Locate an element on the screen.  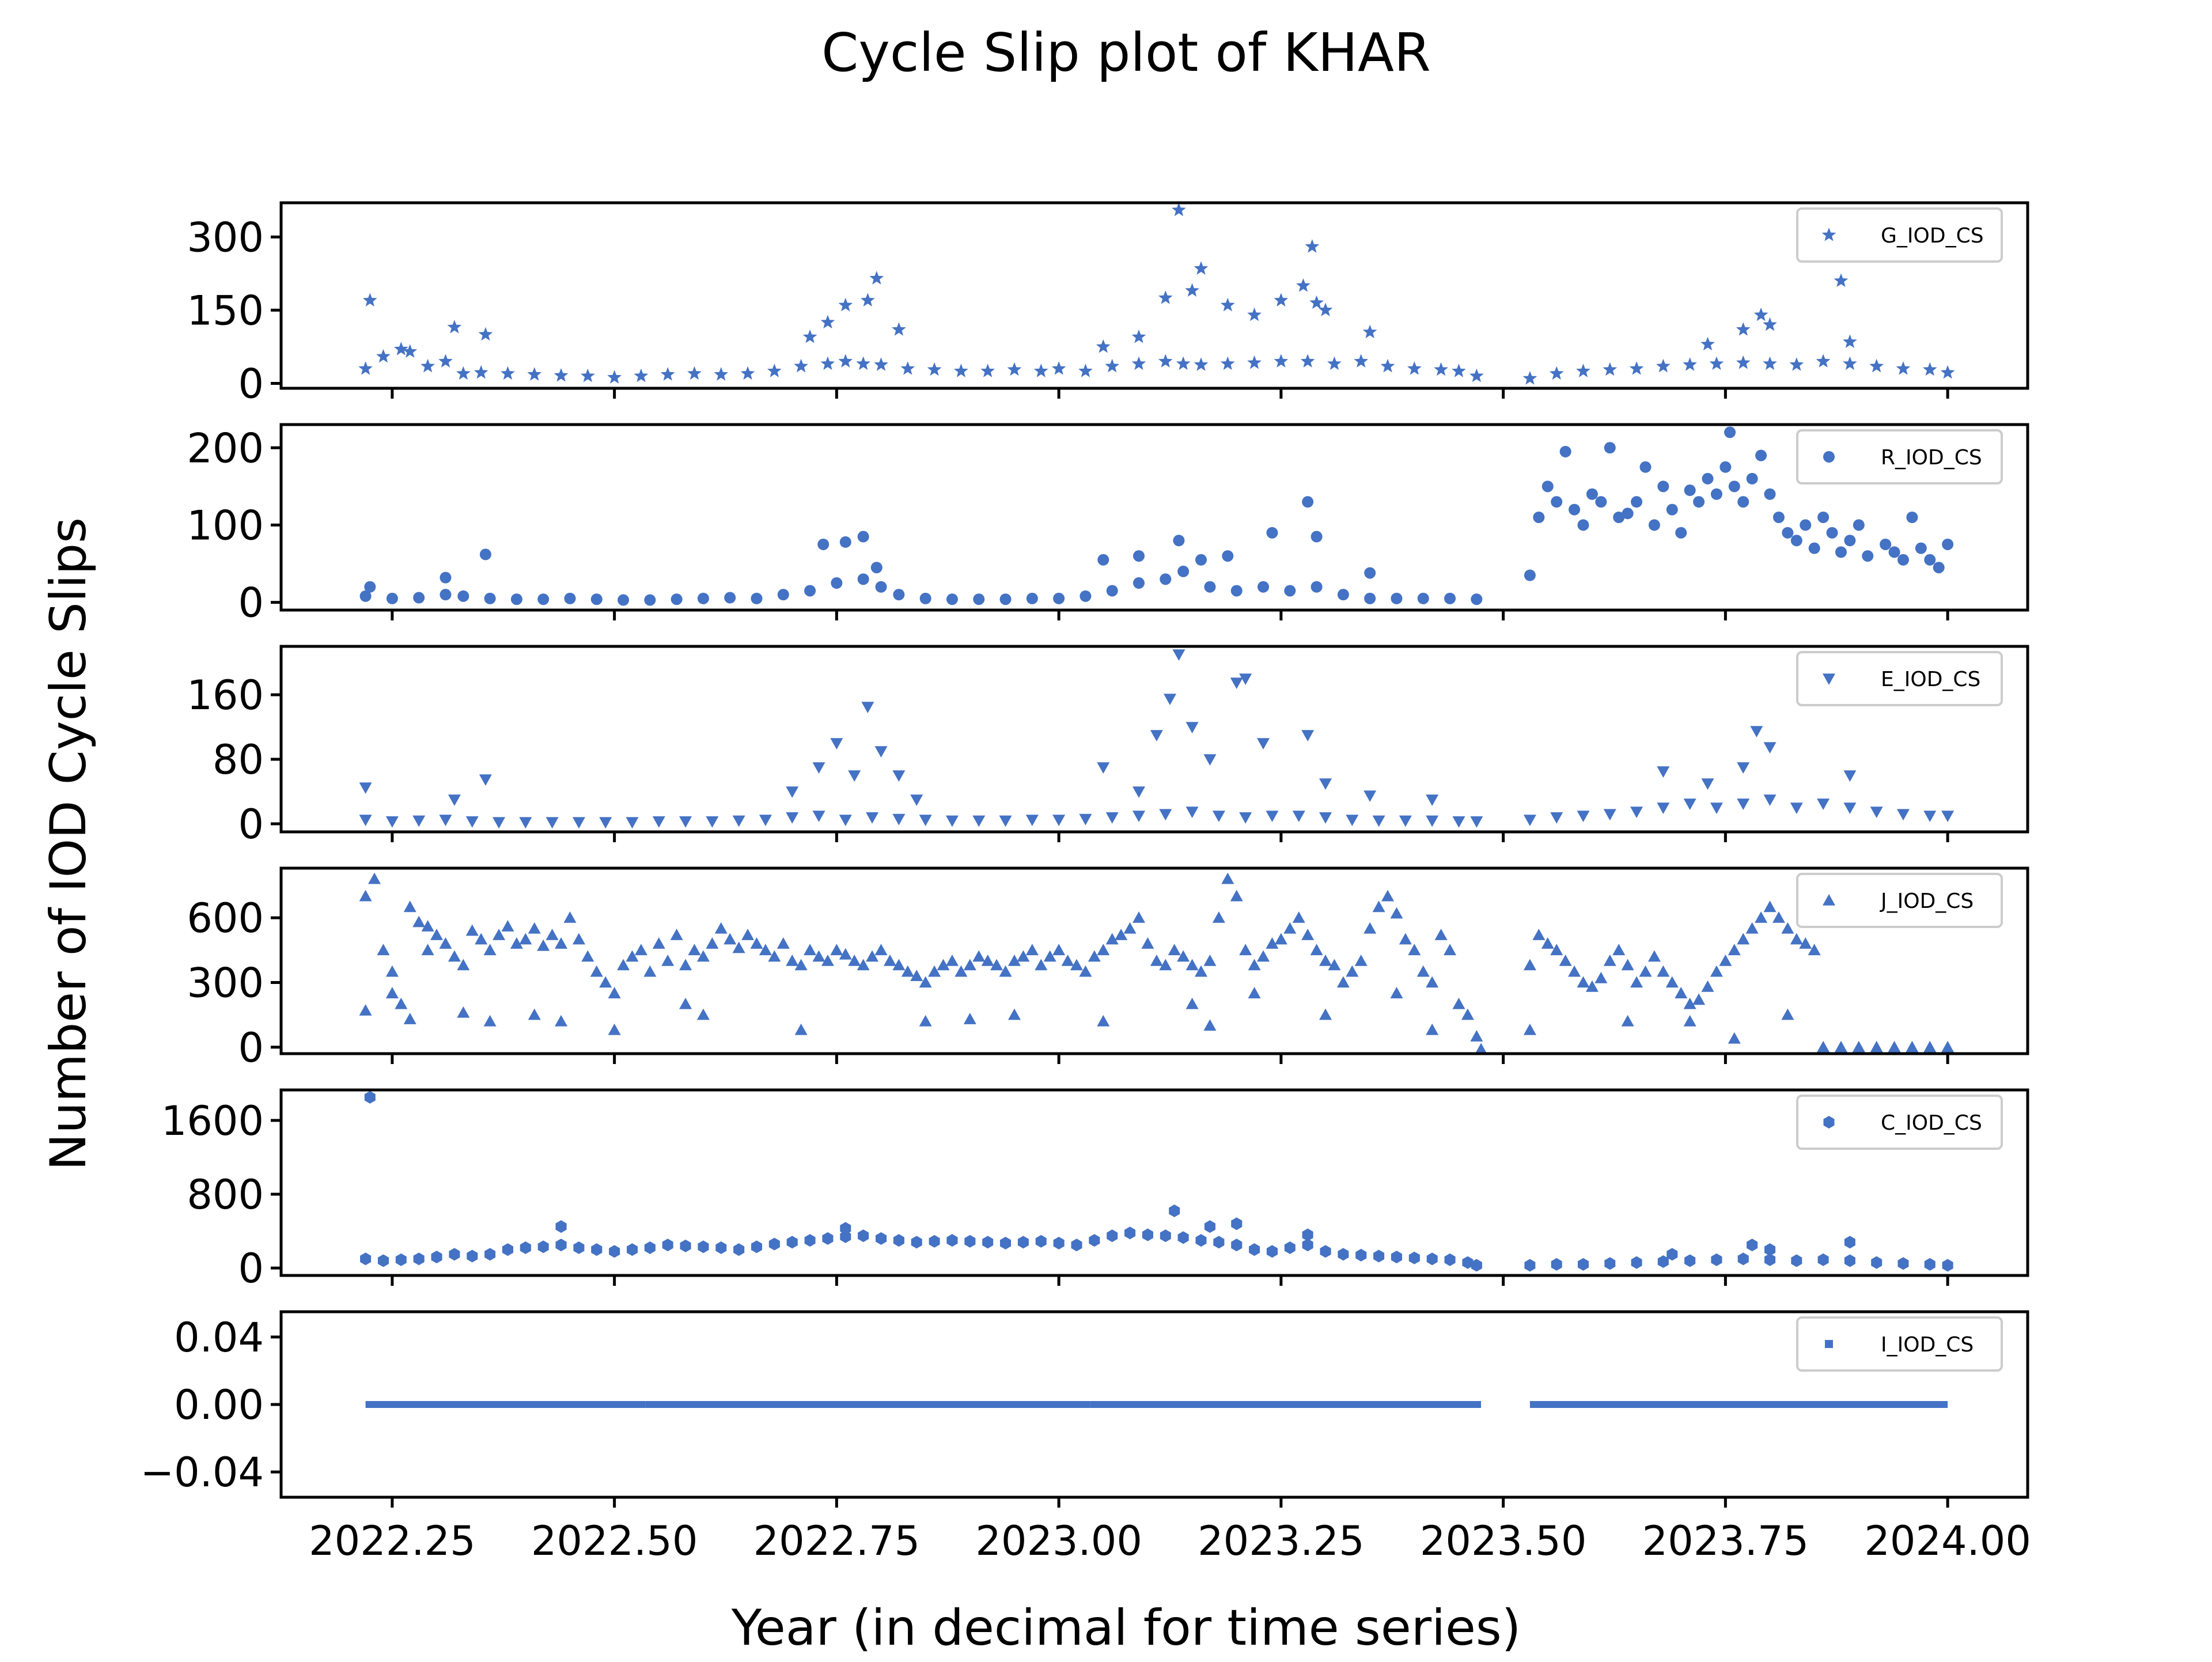
axes-frame is located at coordinates (1154, 1182).